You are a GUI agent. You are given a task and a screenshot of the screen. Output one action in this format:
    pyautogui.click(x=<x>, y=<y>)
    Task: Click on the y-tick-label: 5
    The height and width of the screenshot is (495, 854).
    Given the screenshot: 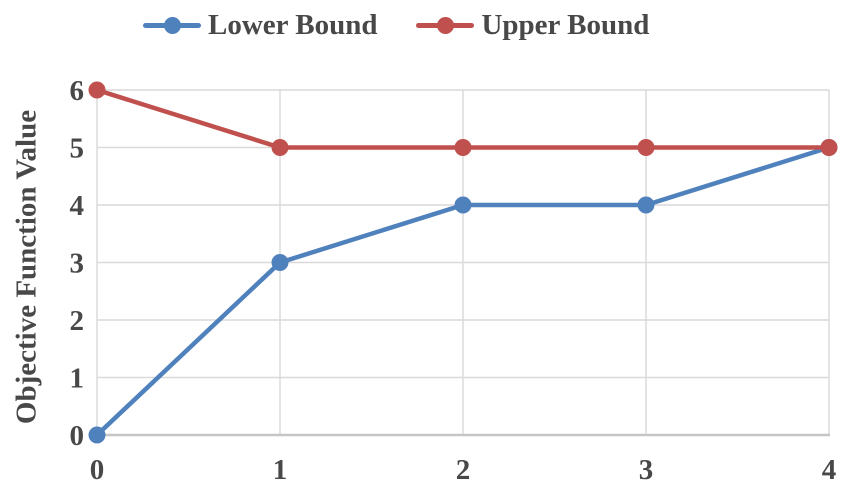 What is the action you would take?
    pyautogui.click(x=77, y=149)
    